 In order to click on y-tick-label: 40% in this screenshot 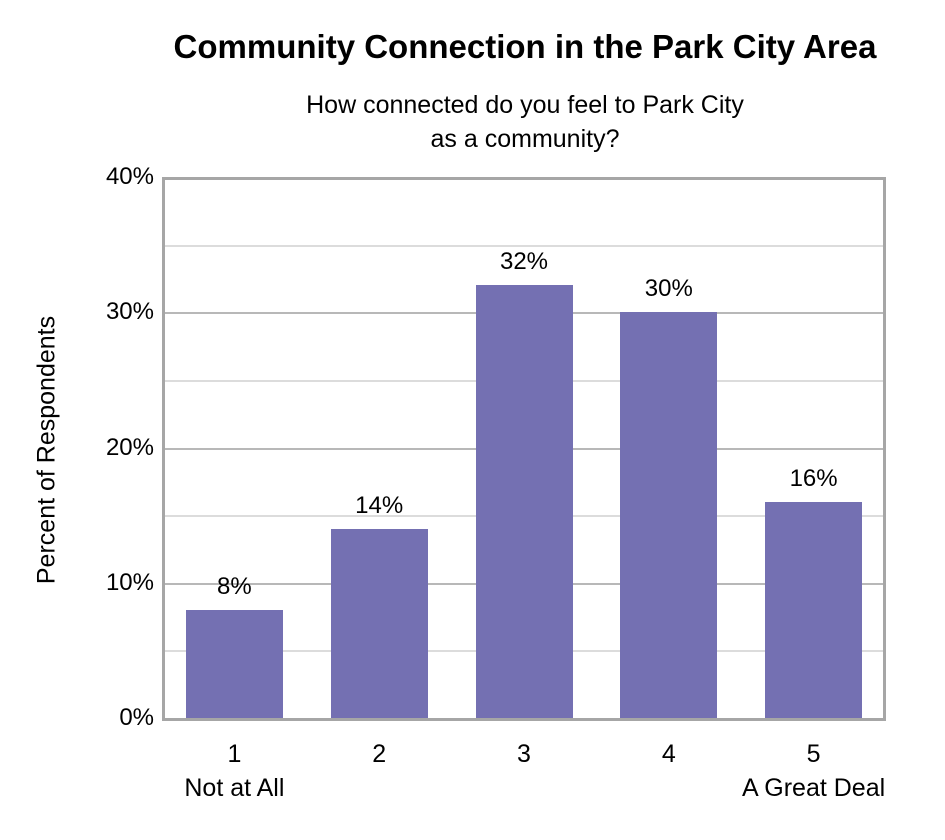, I will do `click(129, 176)`.